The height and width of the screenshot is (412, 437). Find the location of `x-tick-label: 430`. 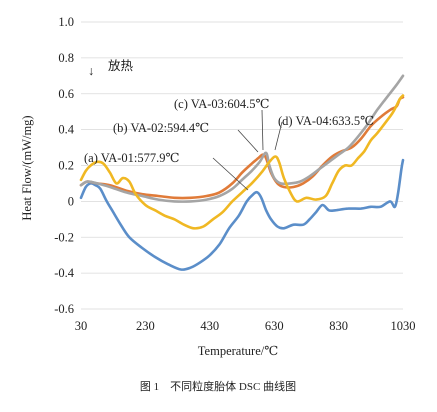

x-tick-label: 430 is located at coordinates (209, 326).